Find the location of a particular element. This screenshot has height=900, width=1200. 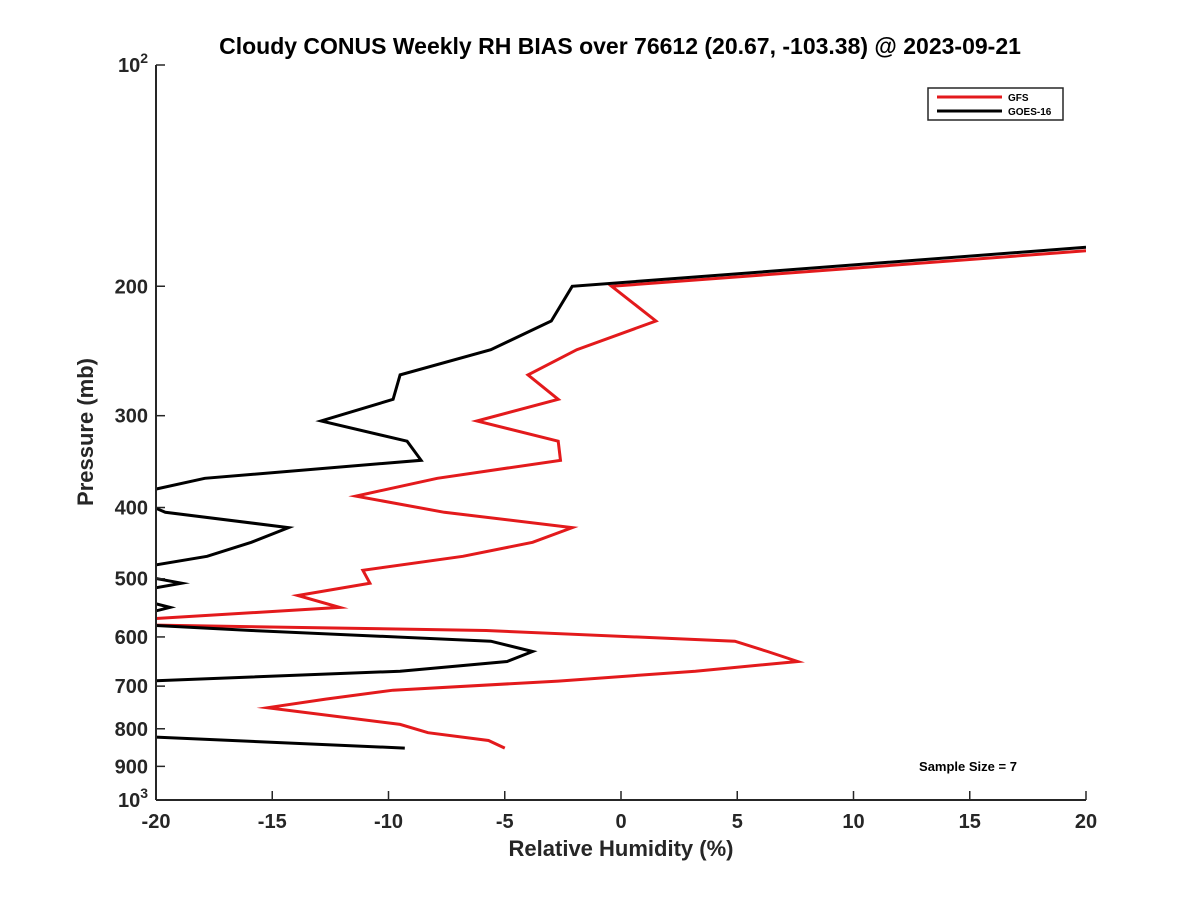

y-tick-label: 900 is located at coordinates (131, 767).